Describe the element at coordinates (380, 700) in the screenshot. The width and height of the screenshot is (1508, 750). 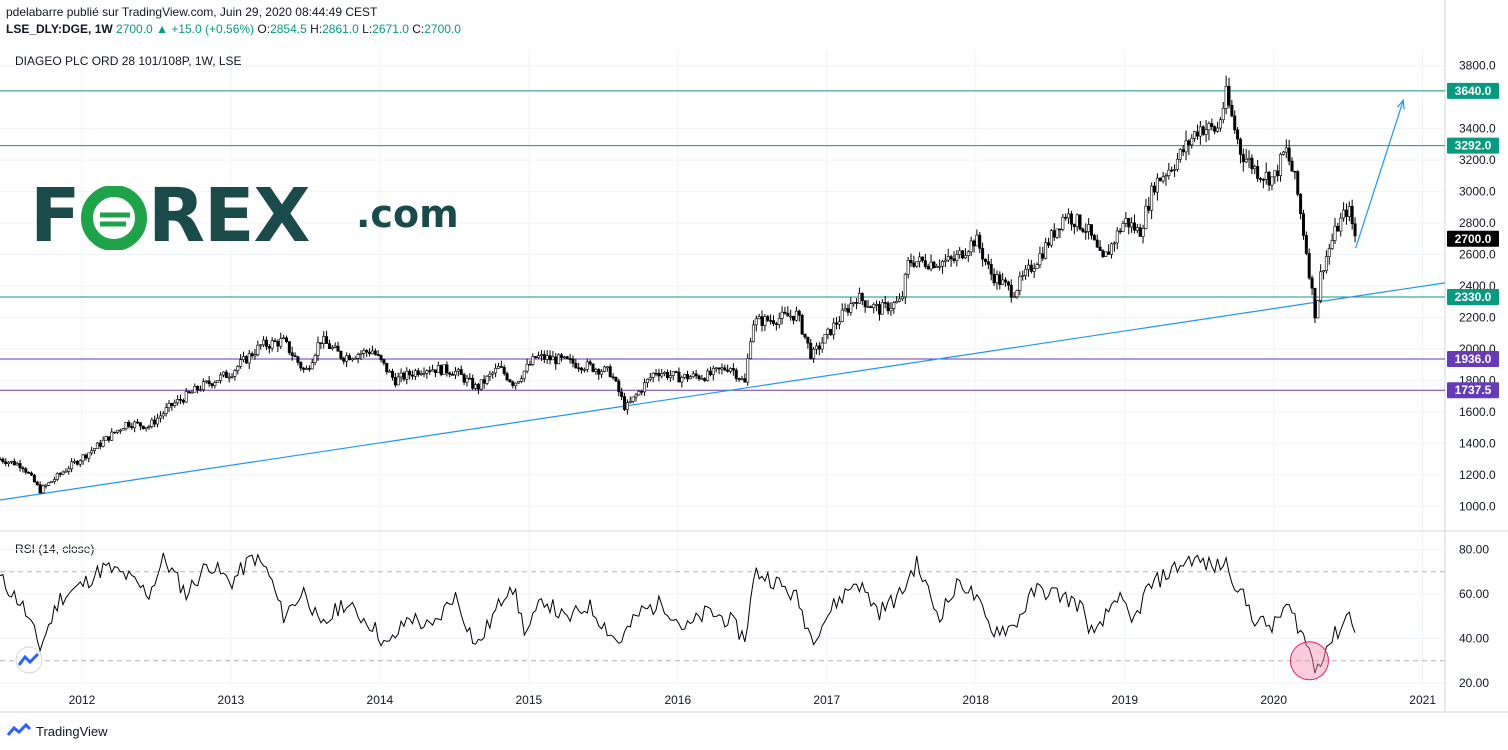
I see `x-tick-label: 2014` at that location.